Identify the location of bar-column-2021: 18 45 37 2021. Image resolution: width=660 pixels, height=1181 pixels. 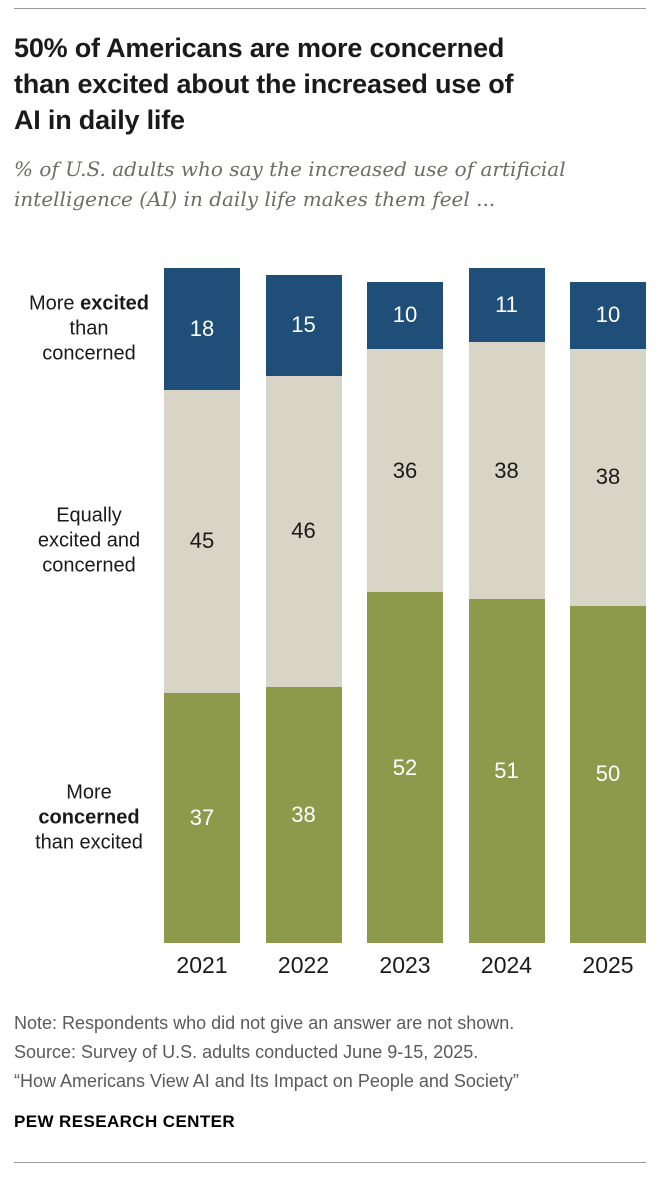
(202, 623).